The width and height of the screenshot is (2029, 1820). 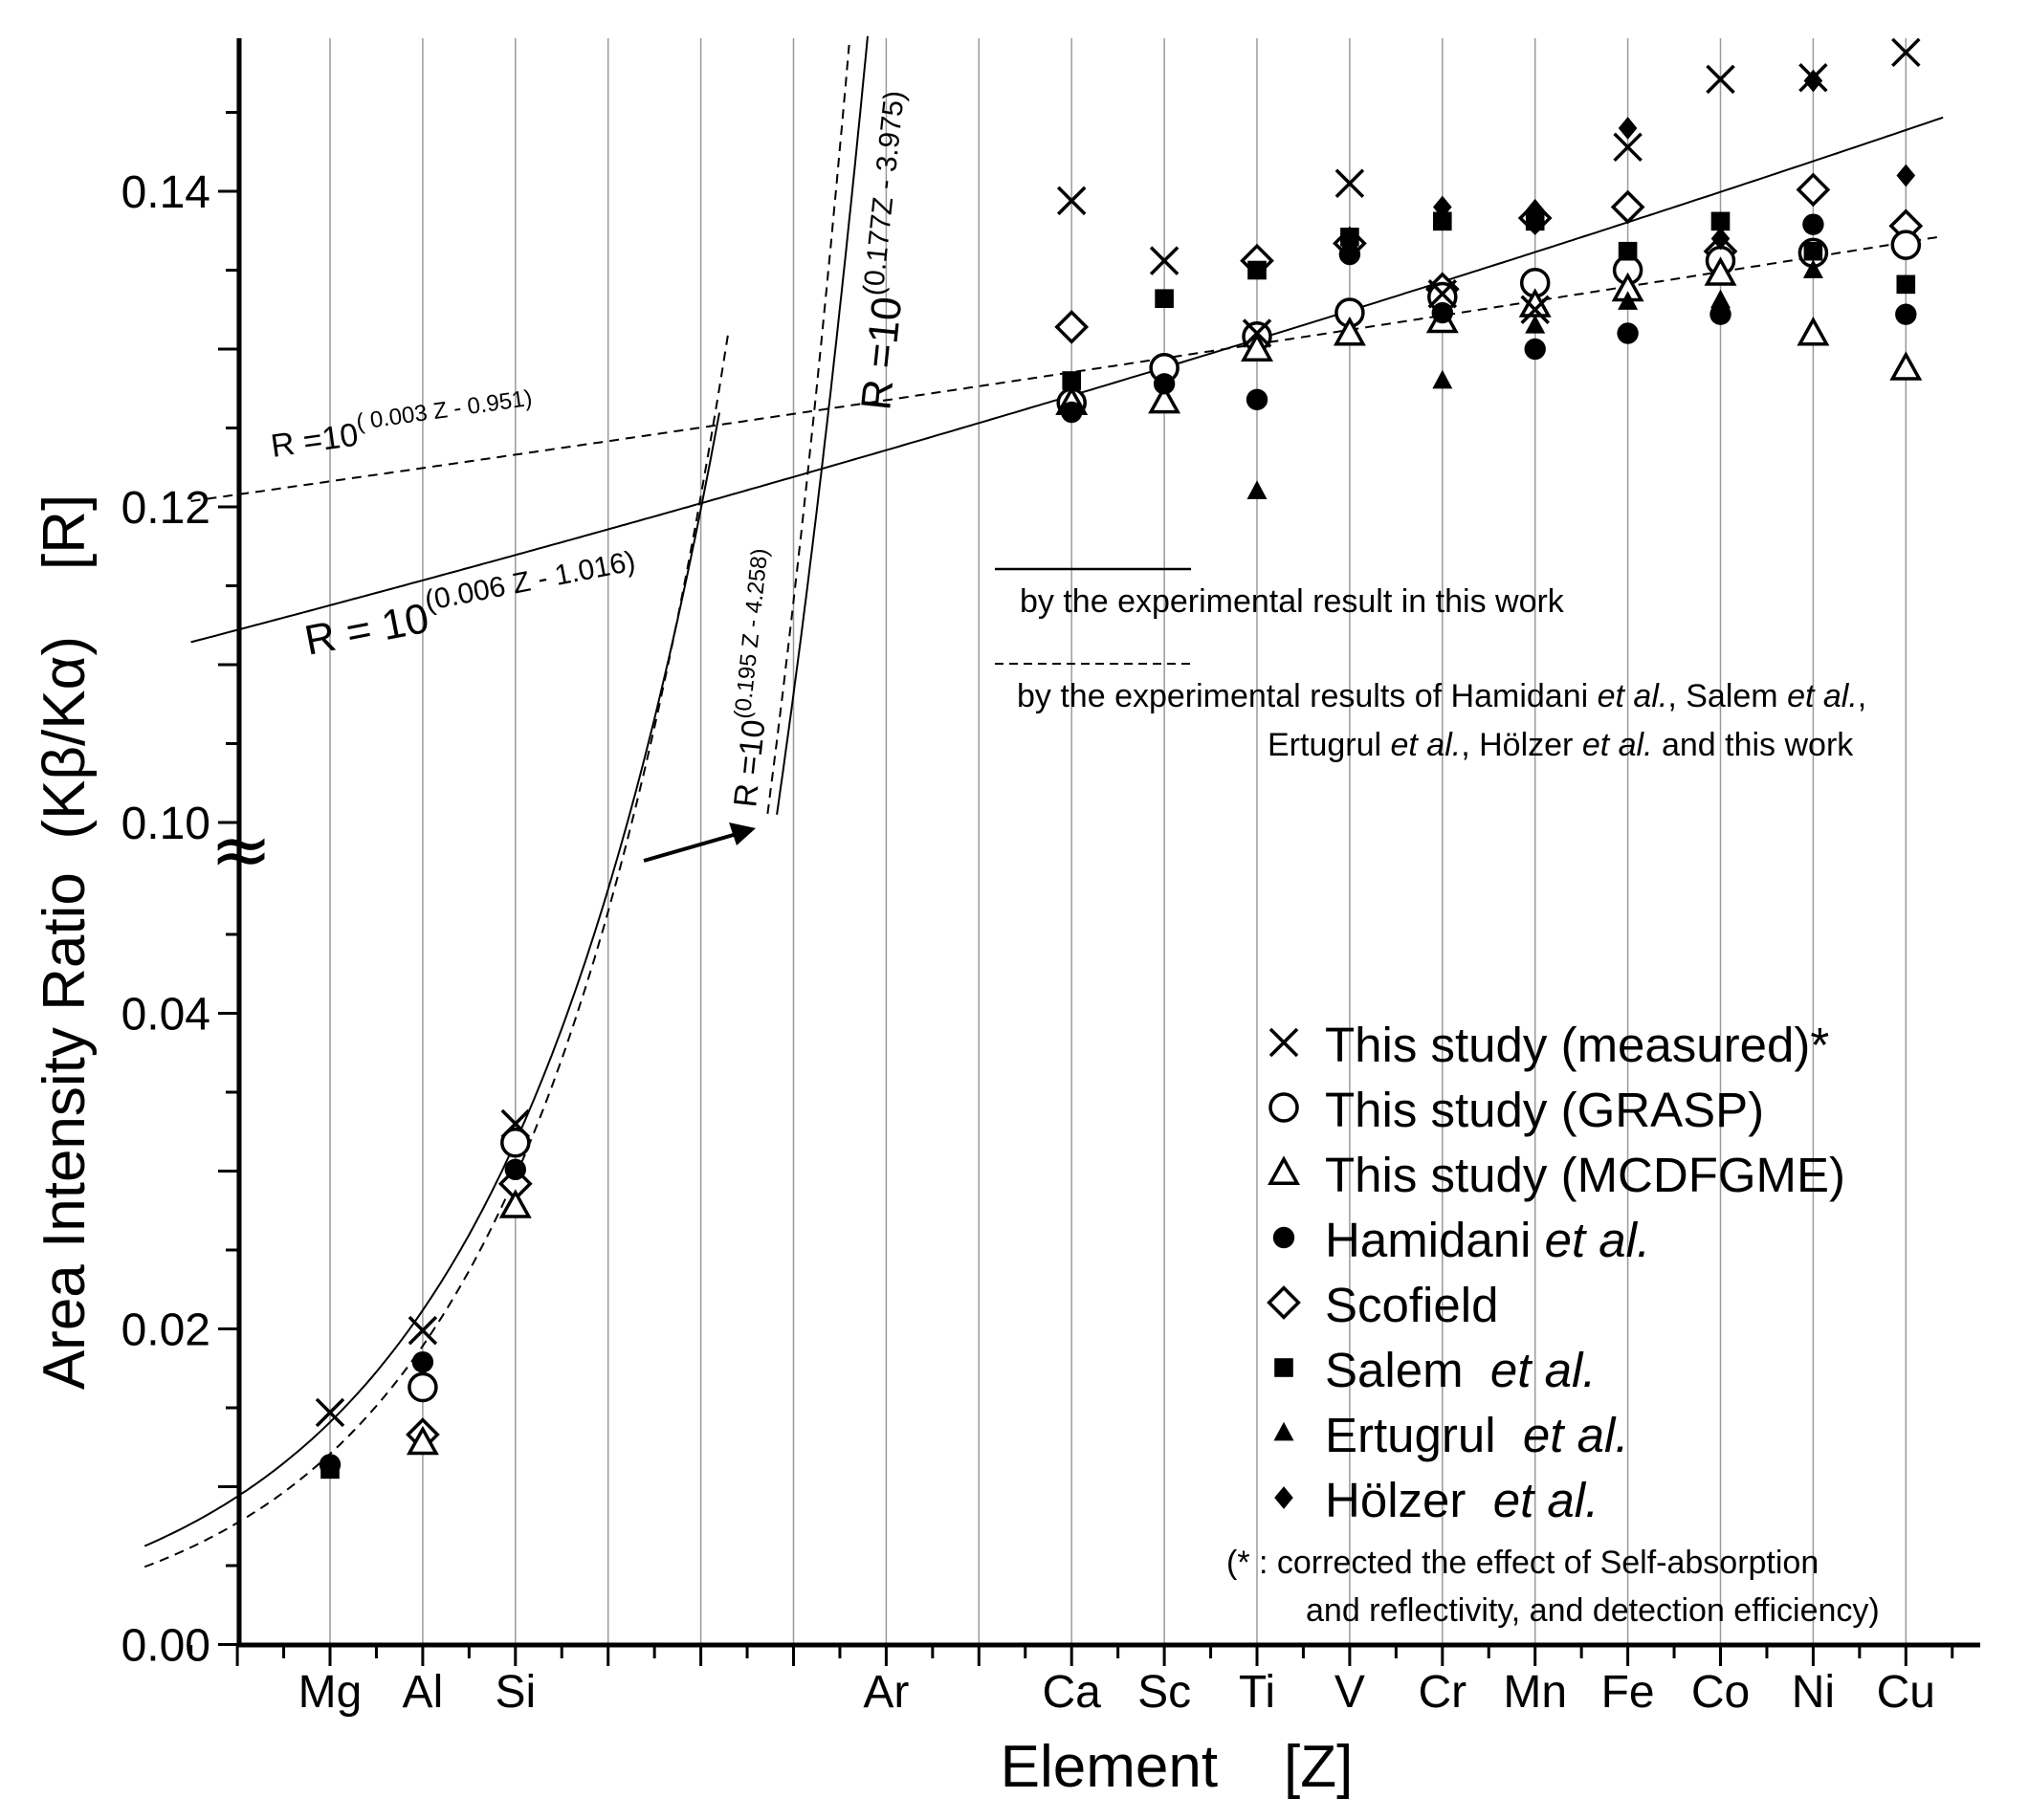 What do you see at coordinates (755, 678) in the screenshot?
I see `formula-lower-dashed: R =10(0.195 Z - 4.258)` at bounding box center [755, 678].